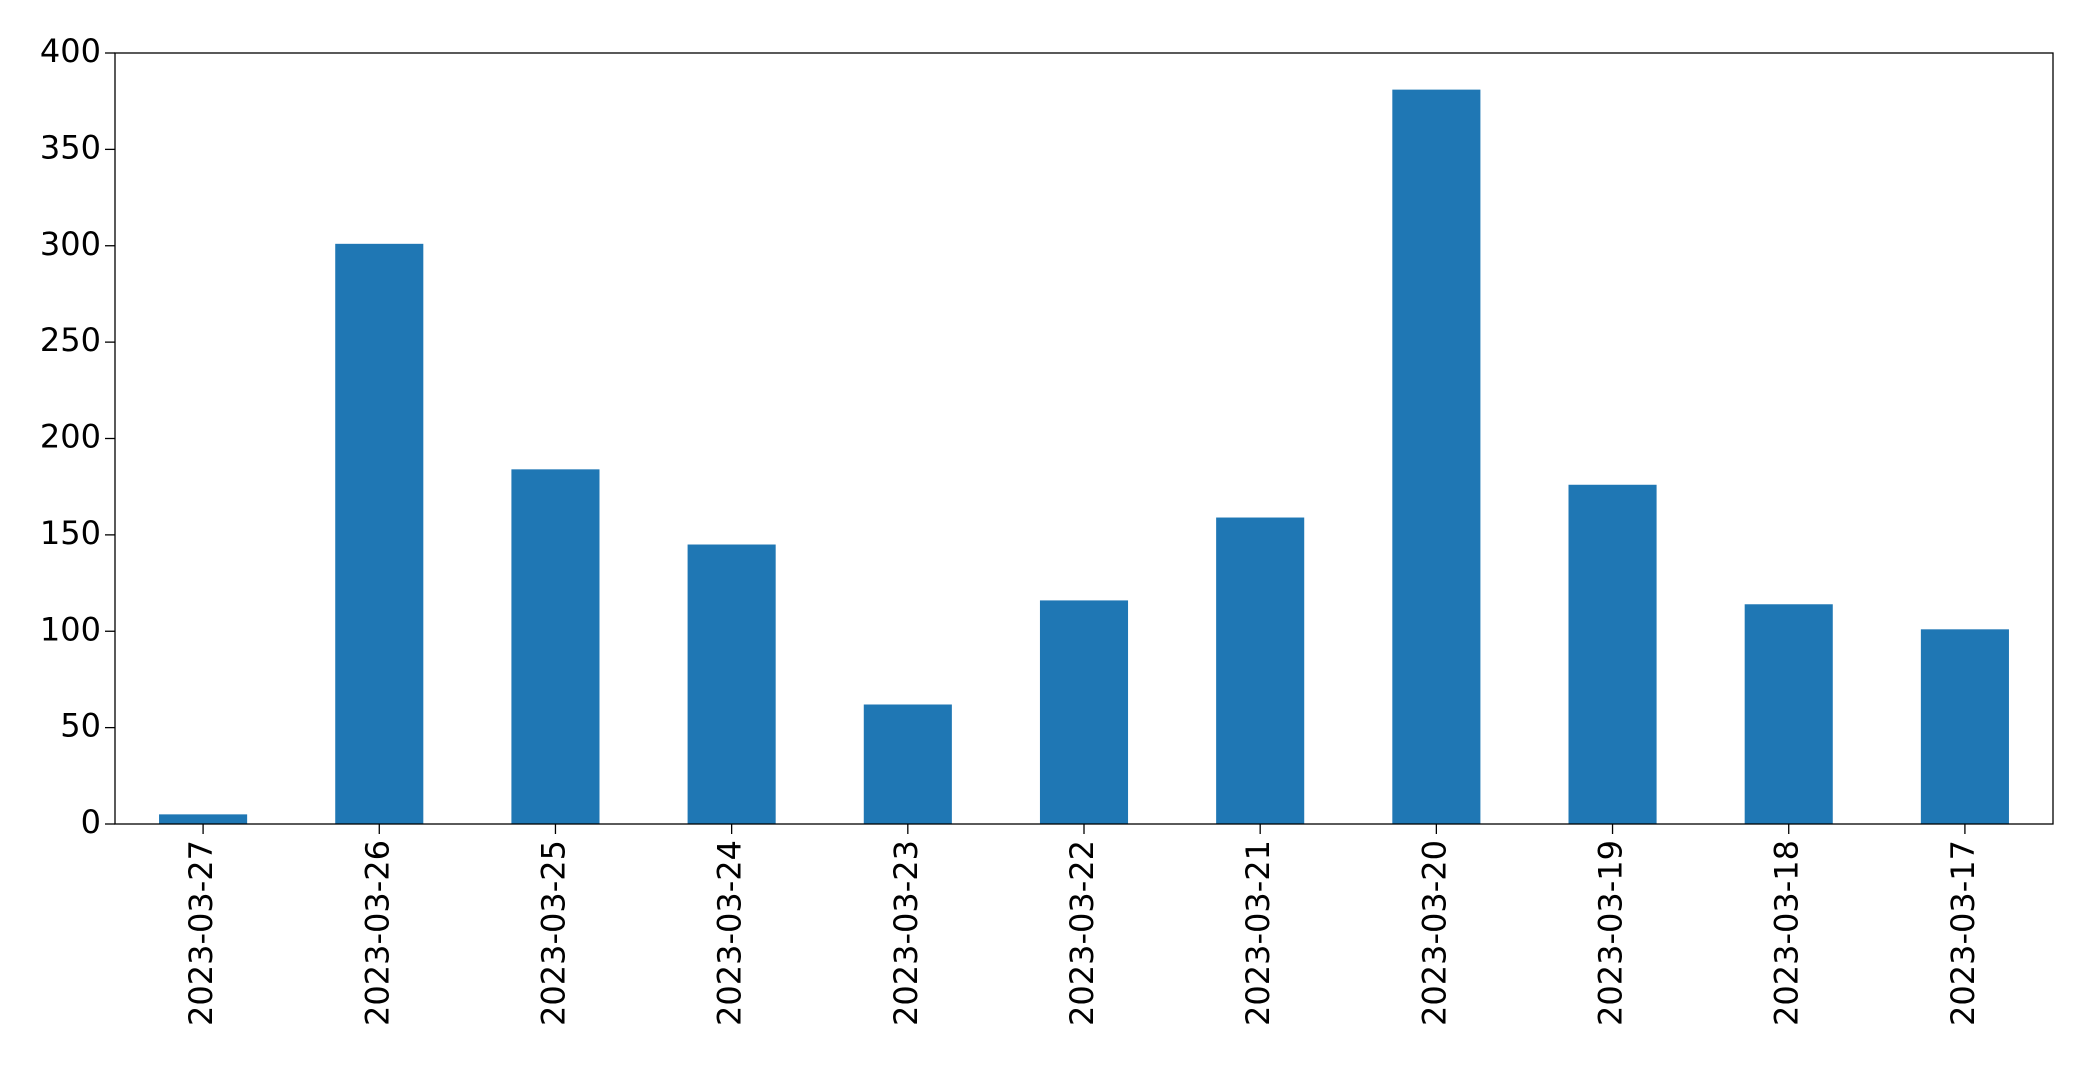 The width and height of the screenshot is (2093, 1075). Describe the element at coordinates (70, 533) in the screenshot. I see `y-tick-label: 150` at that location.